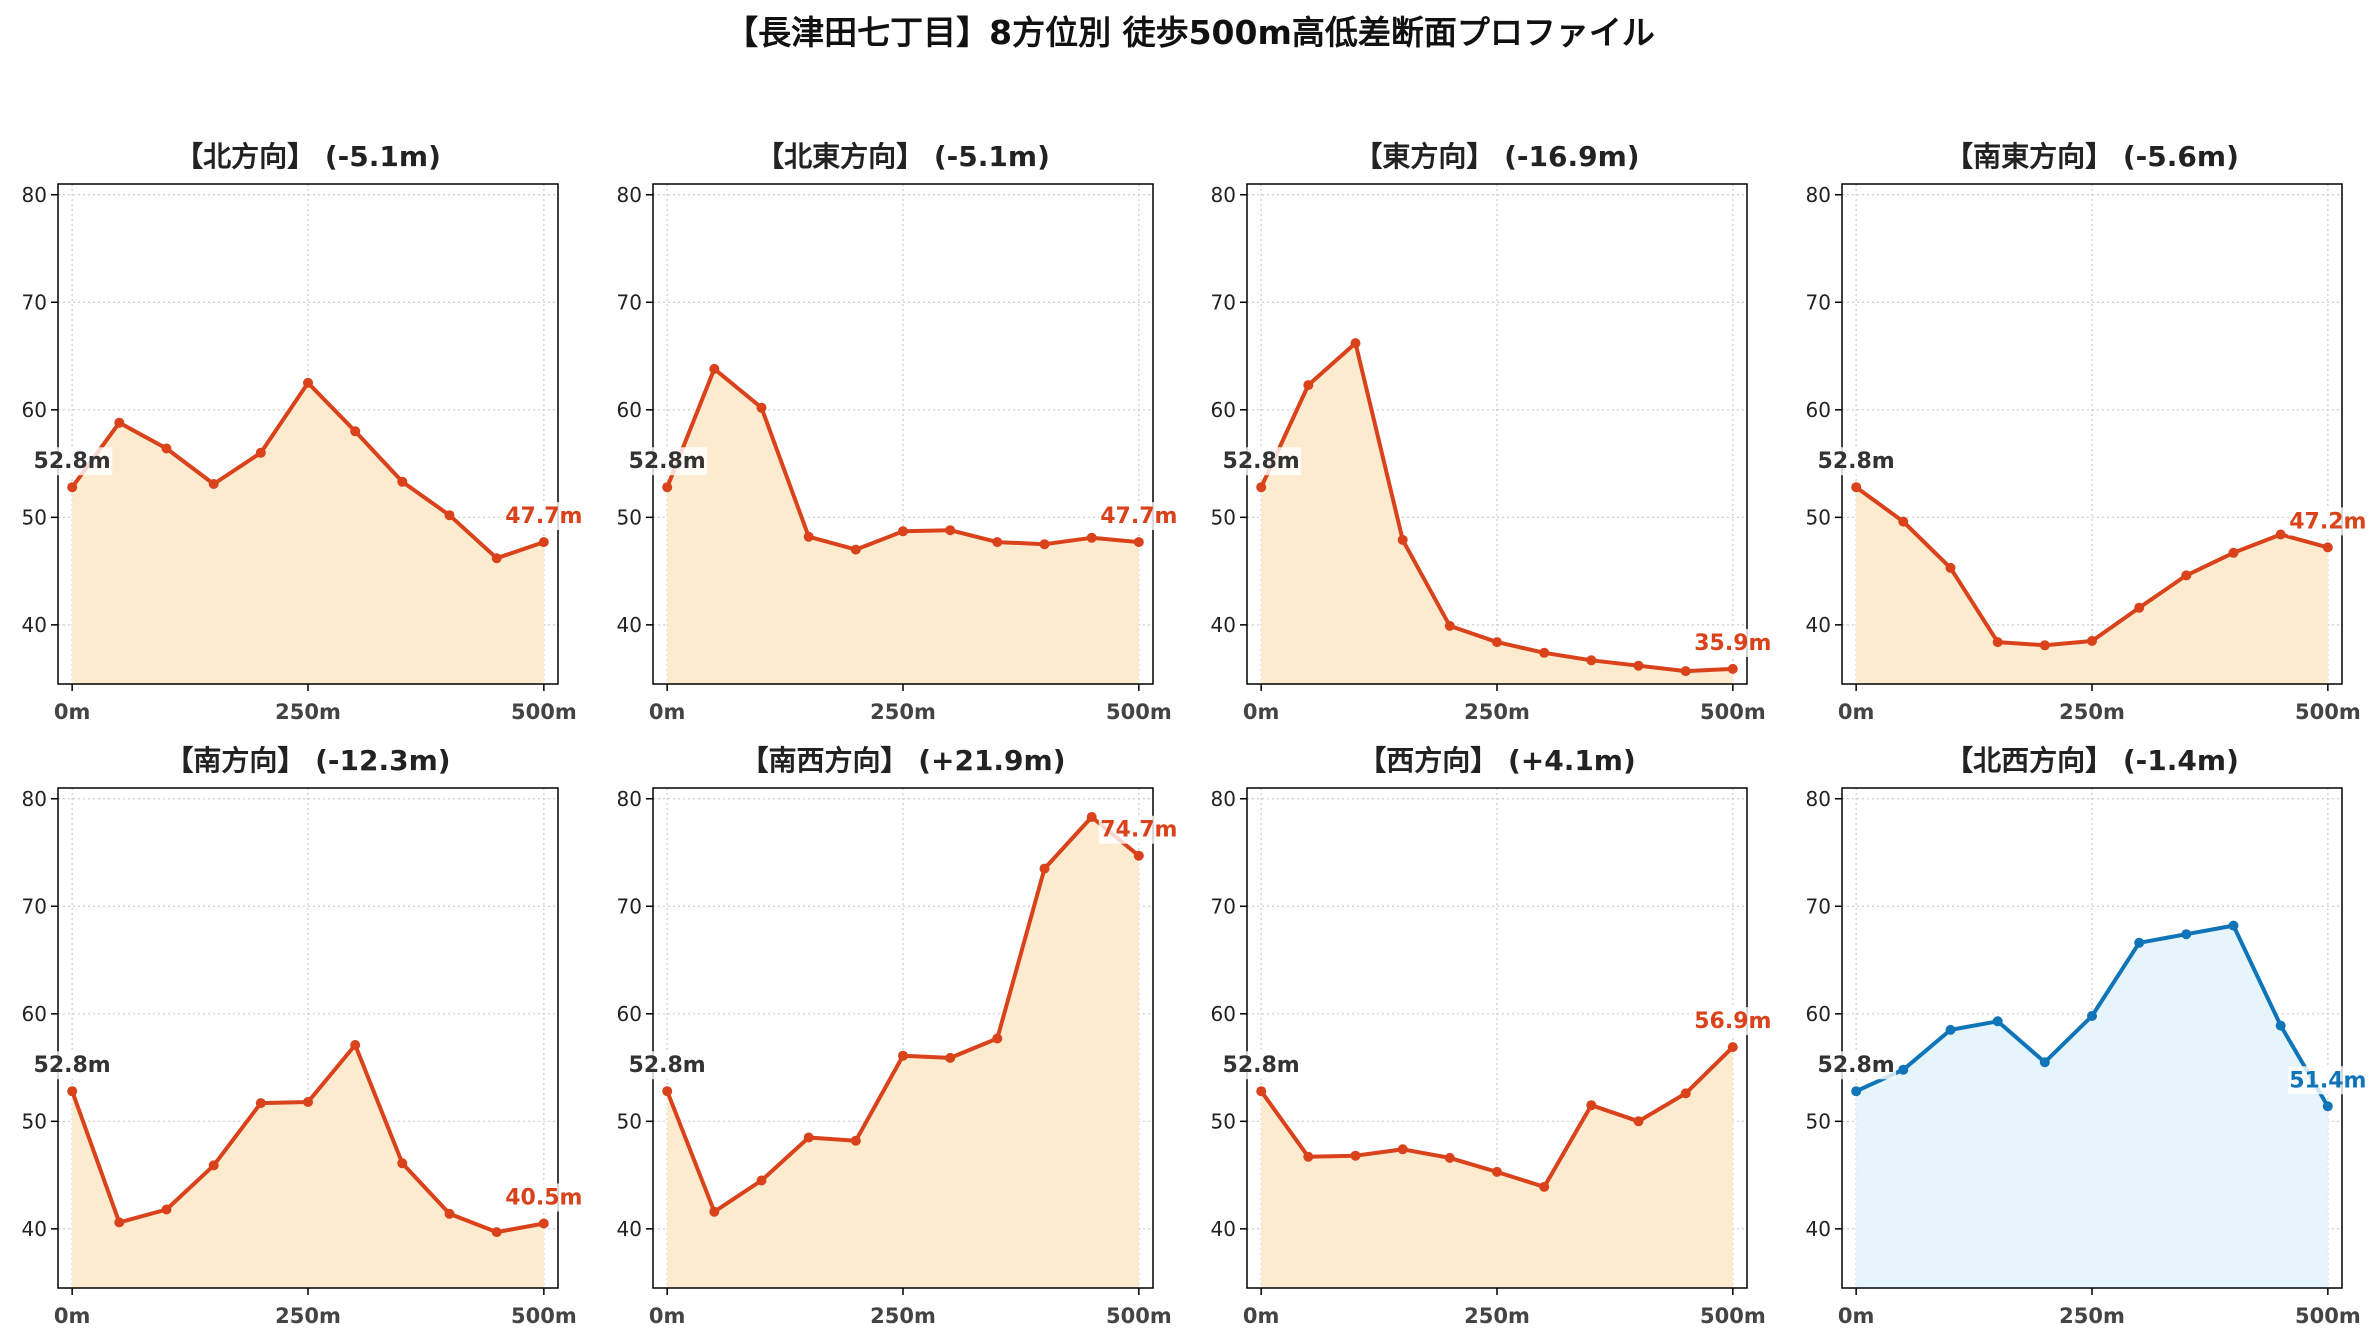  Describe the element at coordinates (543, 516) in the screenshot. I see `end-elevation-label: 47.7m` at that location.